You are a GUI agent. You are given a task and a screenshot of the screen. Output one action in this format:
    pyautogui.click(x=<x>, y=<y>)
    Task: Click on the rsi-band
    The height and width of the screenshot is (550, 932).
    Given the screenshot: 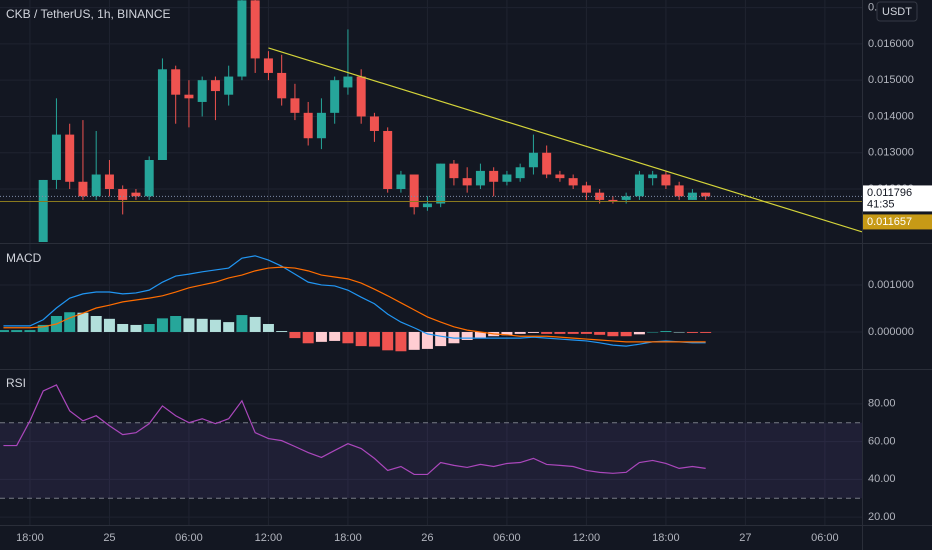 What is the action you would take?
    pyautogui.click(x=431, y=460)
    